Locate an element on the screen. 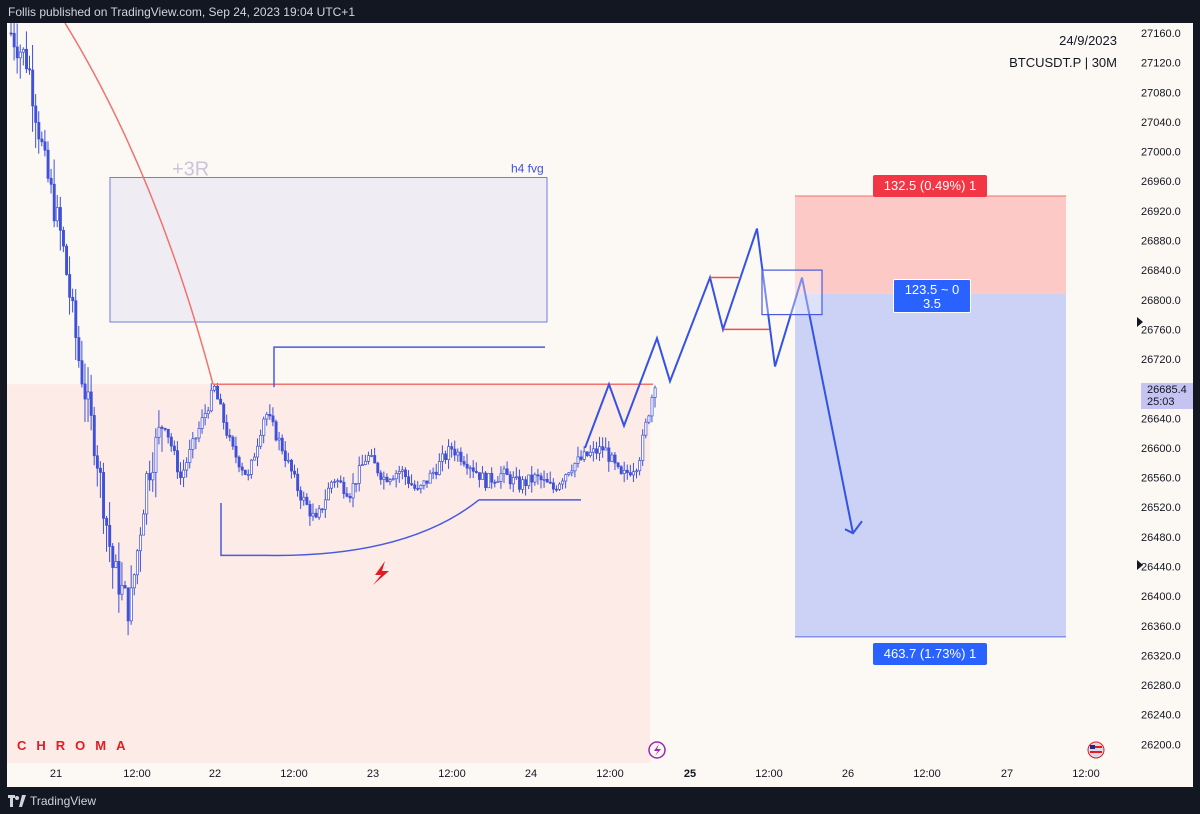 The height and width of the screenshot is (814, 1200). price-tick-label: 26560.0 is located at coordinates (1161, 479).